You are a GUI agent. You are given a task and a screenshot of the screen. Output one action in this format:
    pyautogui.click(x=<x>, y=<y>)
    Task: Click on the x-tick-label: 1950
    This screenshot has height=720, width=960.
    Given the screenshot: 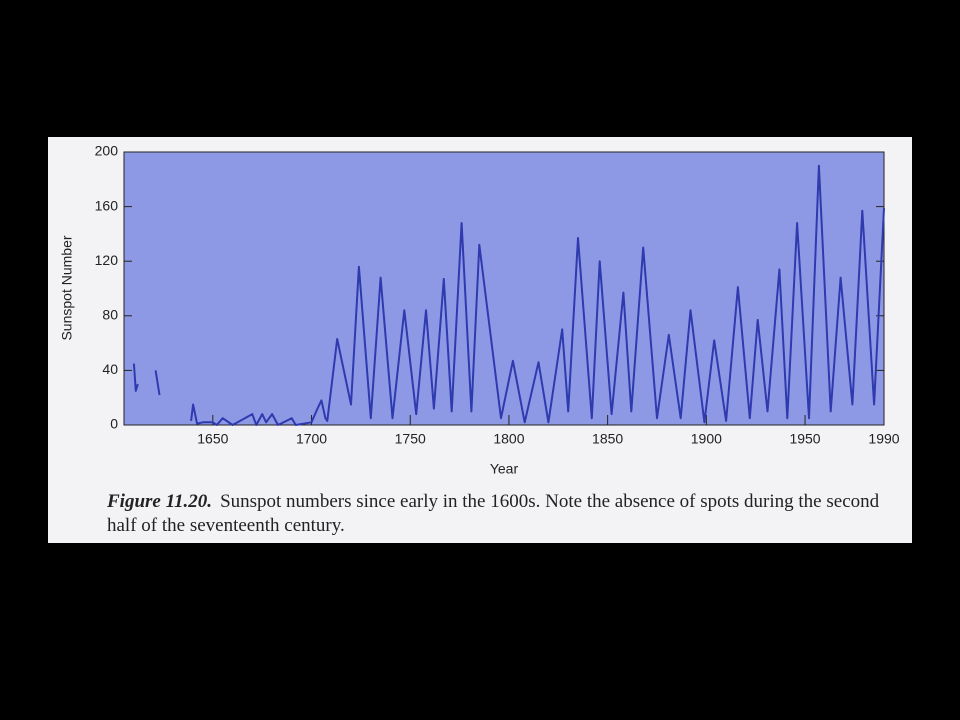 What is the action you would take?
    pyautogui.click(x=804, y=439)
    